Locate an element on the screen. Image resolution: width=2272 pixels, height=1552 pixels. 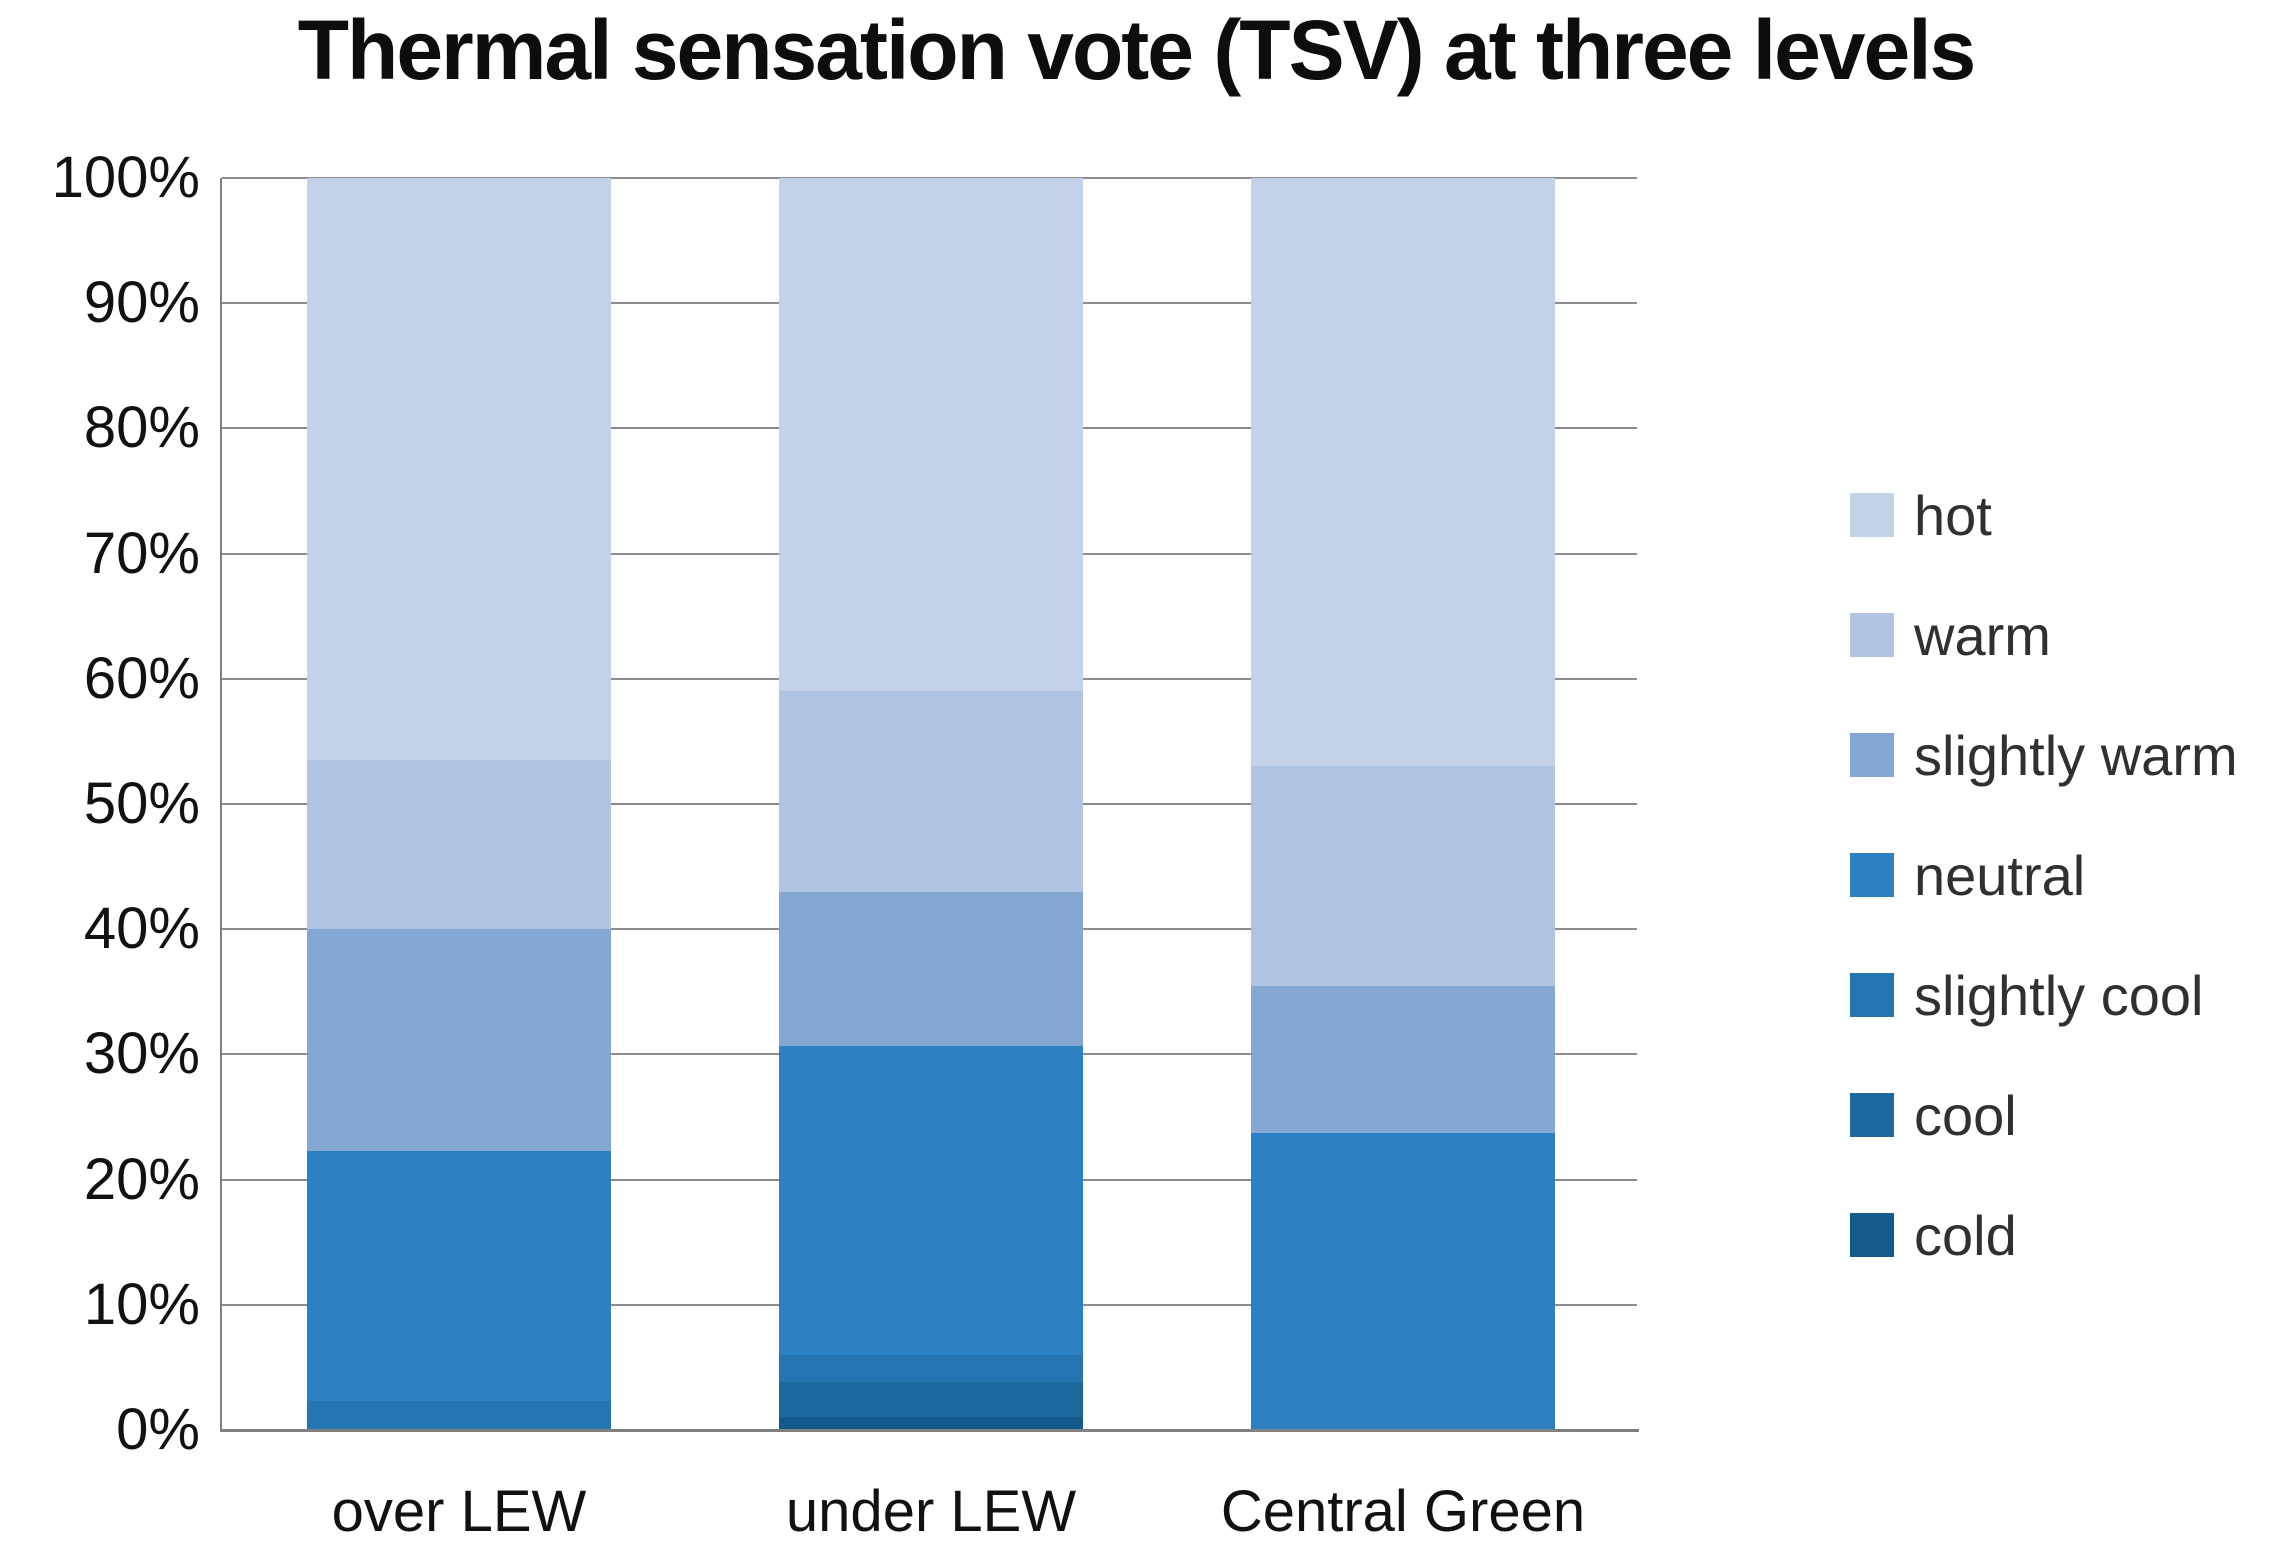
stacked-bar-under-lew is located at coordinates (931, 804).